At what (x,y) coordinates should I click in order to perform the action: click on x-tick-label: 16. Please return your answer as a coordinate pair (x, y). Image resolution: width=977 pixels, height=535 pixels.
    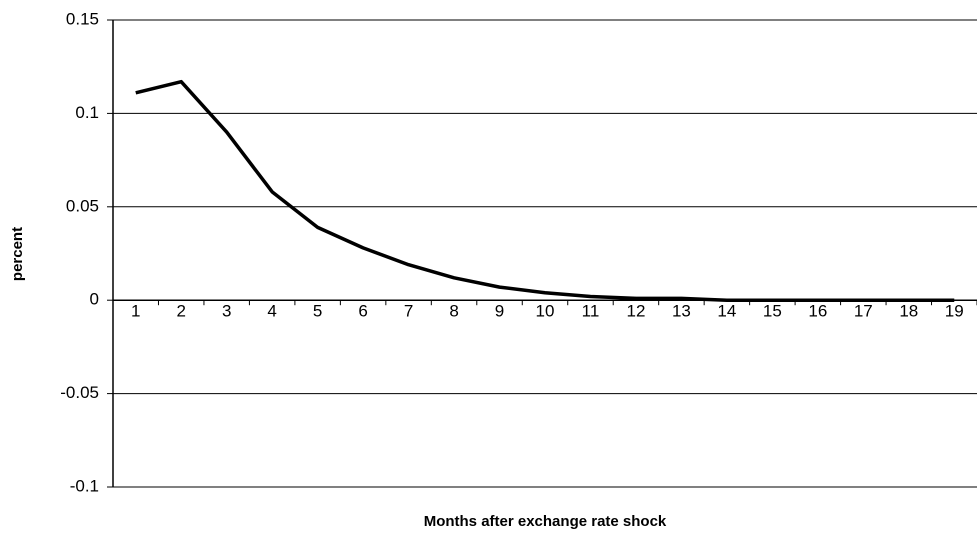
    Looking at the image, I should click on (817, 311).